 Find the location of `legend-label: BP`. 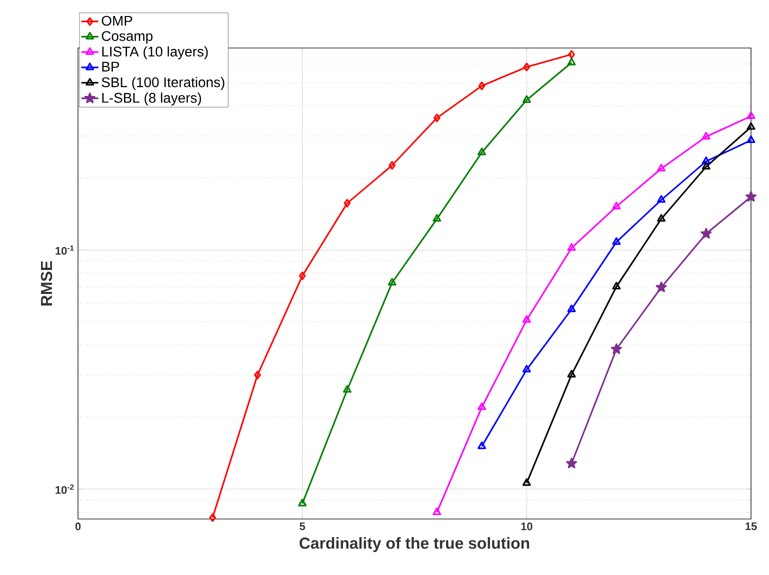

legend-label: BP is located at coordinates (111, 67).